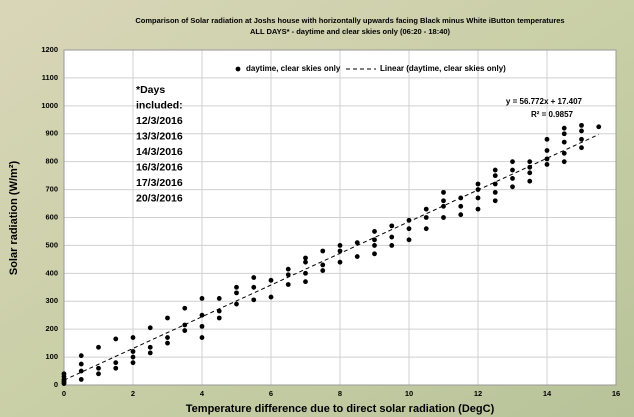 The height and width of the screenshot is (417, 634). Describe the element at coordinates (50, 77) in the screenshot. I see `y-tick-label: 1100` at that location.